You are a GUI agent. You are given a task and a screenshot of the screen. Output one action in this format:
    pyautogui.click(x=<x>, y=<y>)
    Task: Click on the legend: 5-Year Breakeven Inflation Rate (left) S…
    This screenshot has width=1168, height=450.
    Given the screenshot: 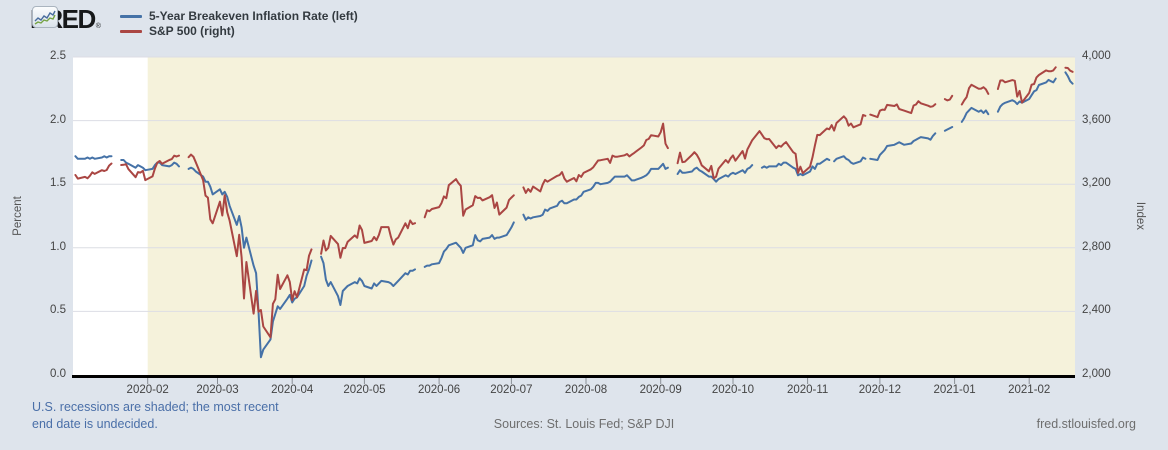 What is the action you would take?
    pyautogui.click(x=239, y=24)
    